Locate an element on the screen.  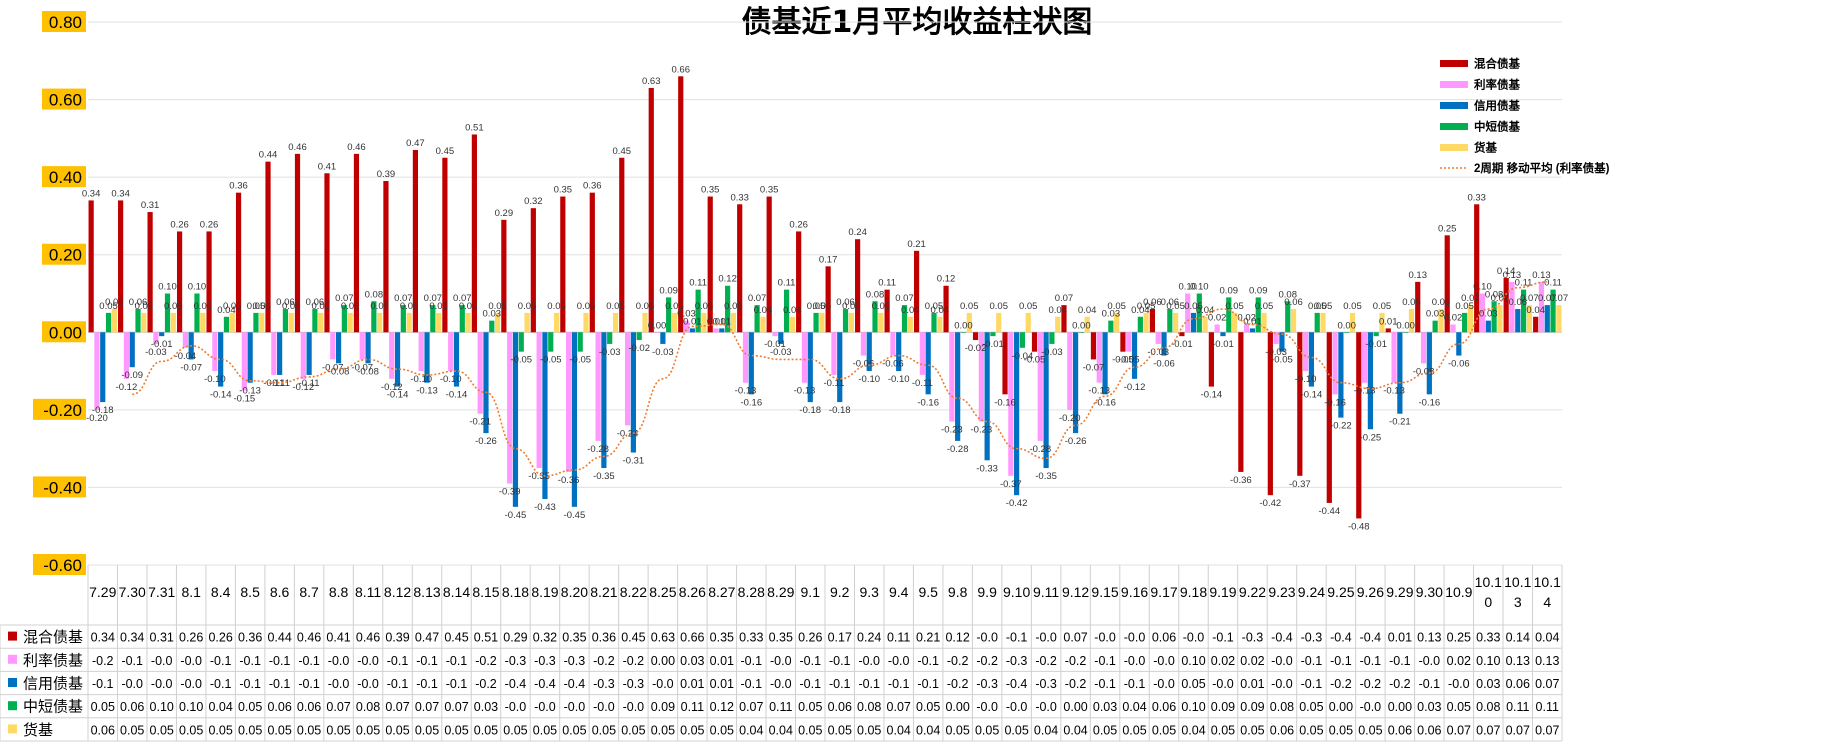
bar-value-label: -0.24 is located at coordinates (628, 433).